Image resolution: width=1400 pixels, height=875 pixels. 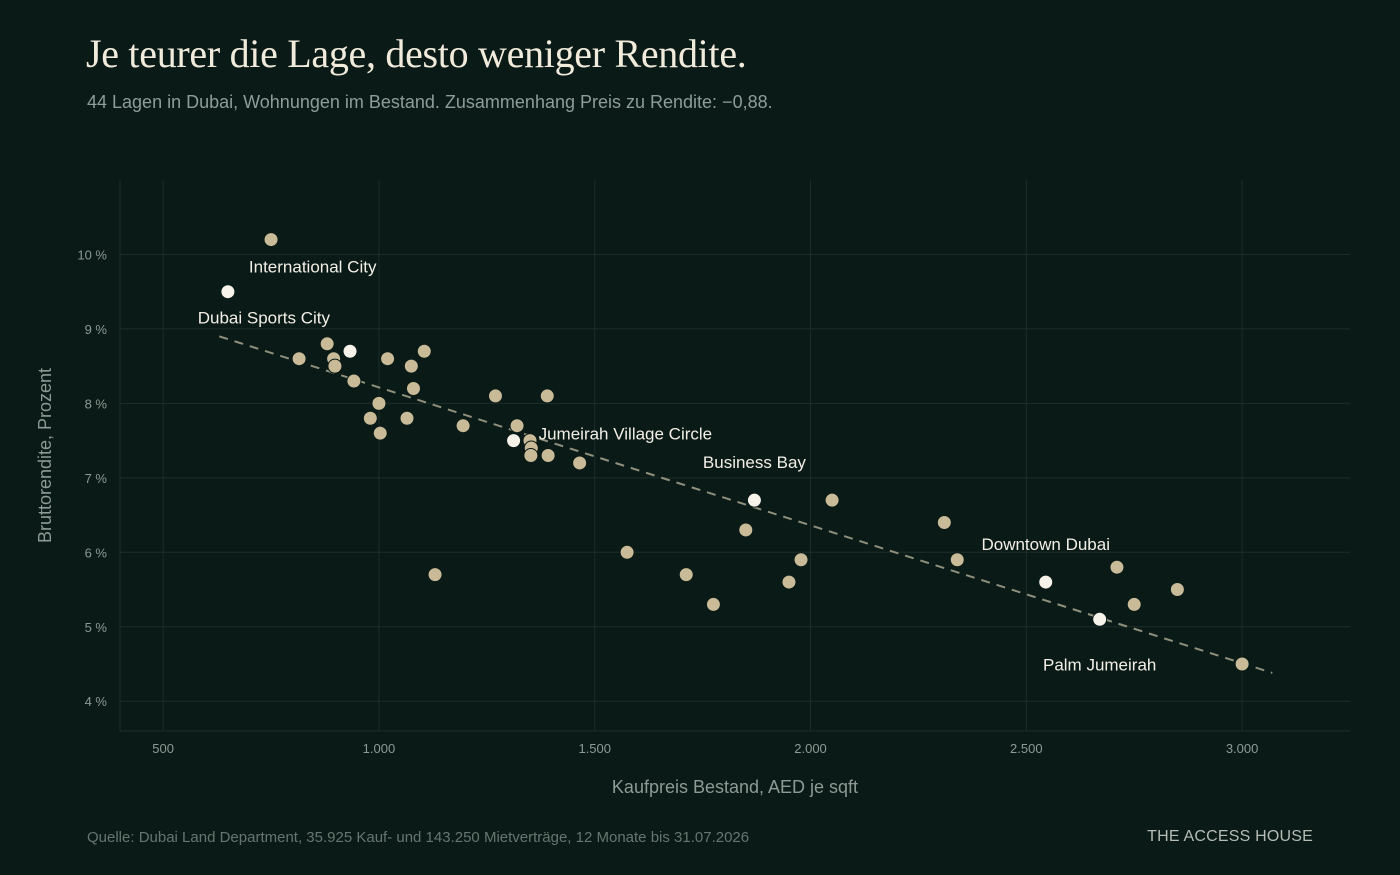 I want to click on x-tick-label: 500, so click(x=163, y=748).